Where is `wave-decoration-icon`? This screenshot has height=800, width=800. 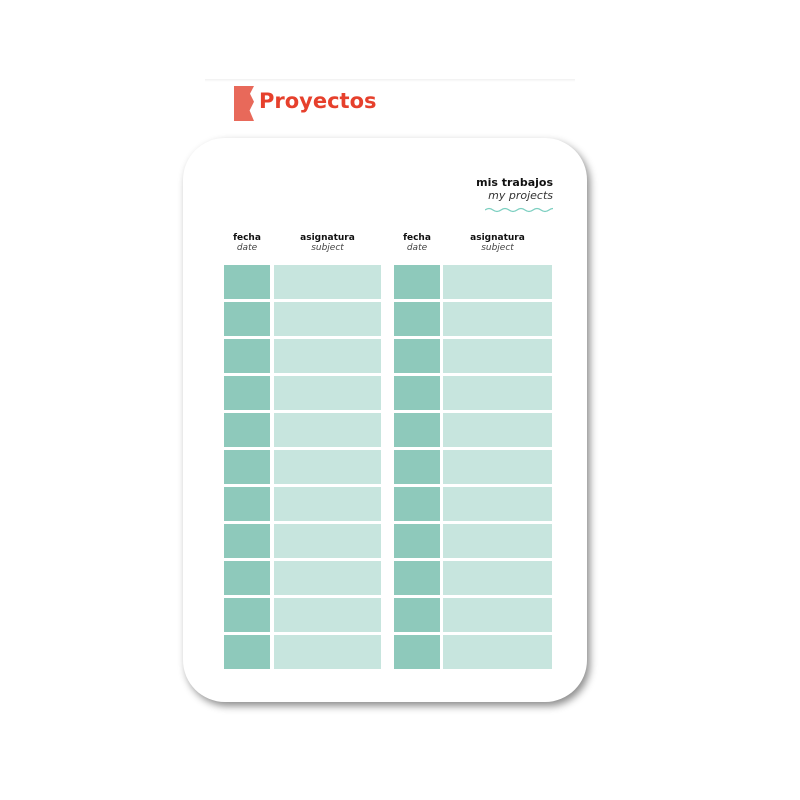 wave-decoration-icon is located at coordinates (519, 210).